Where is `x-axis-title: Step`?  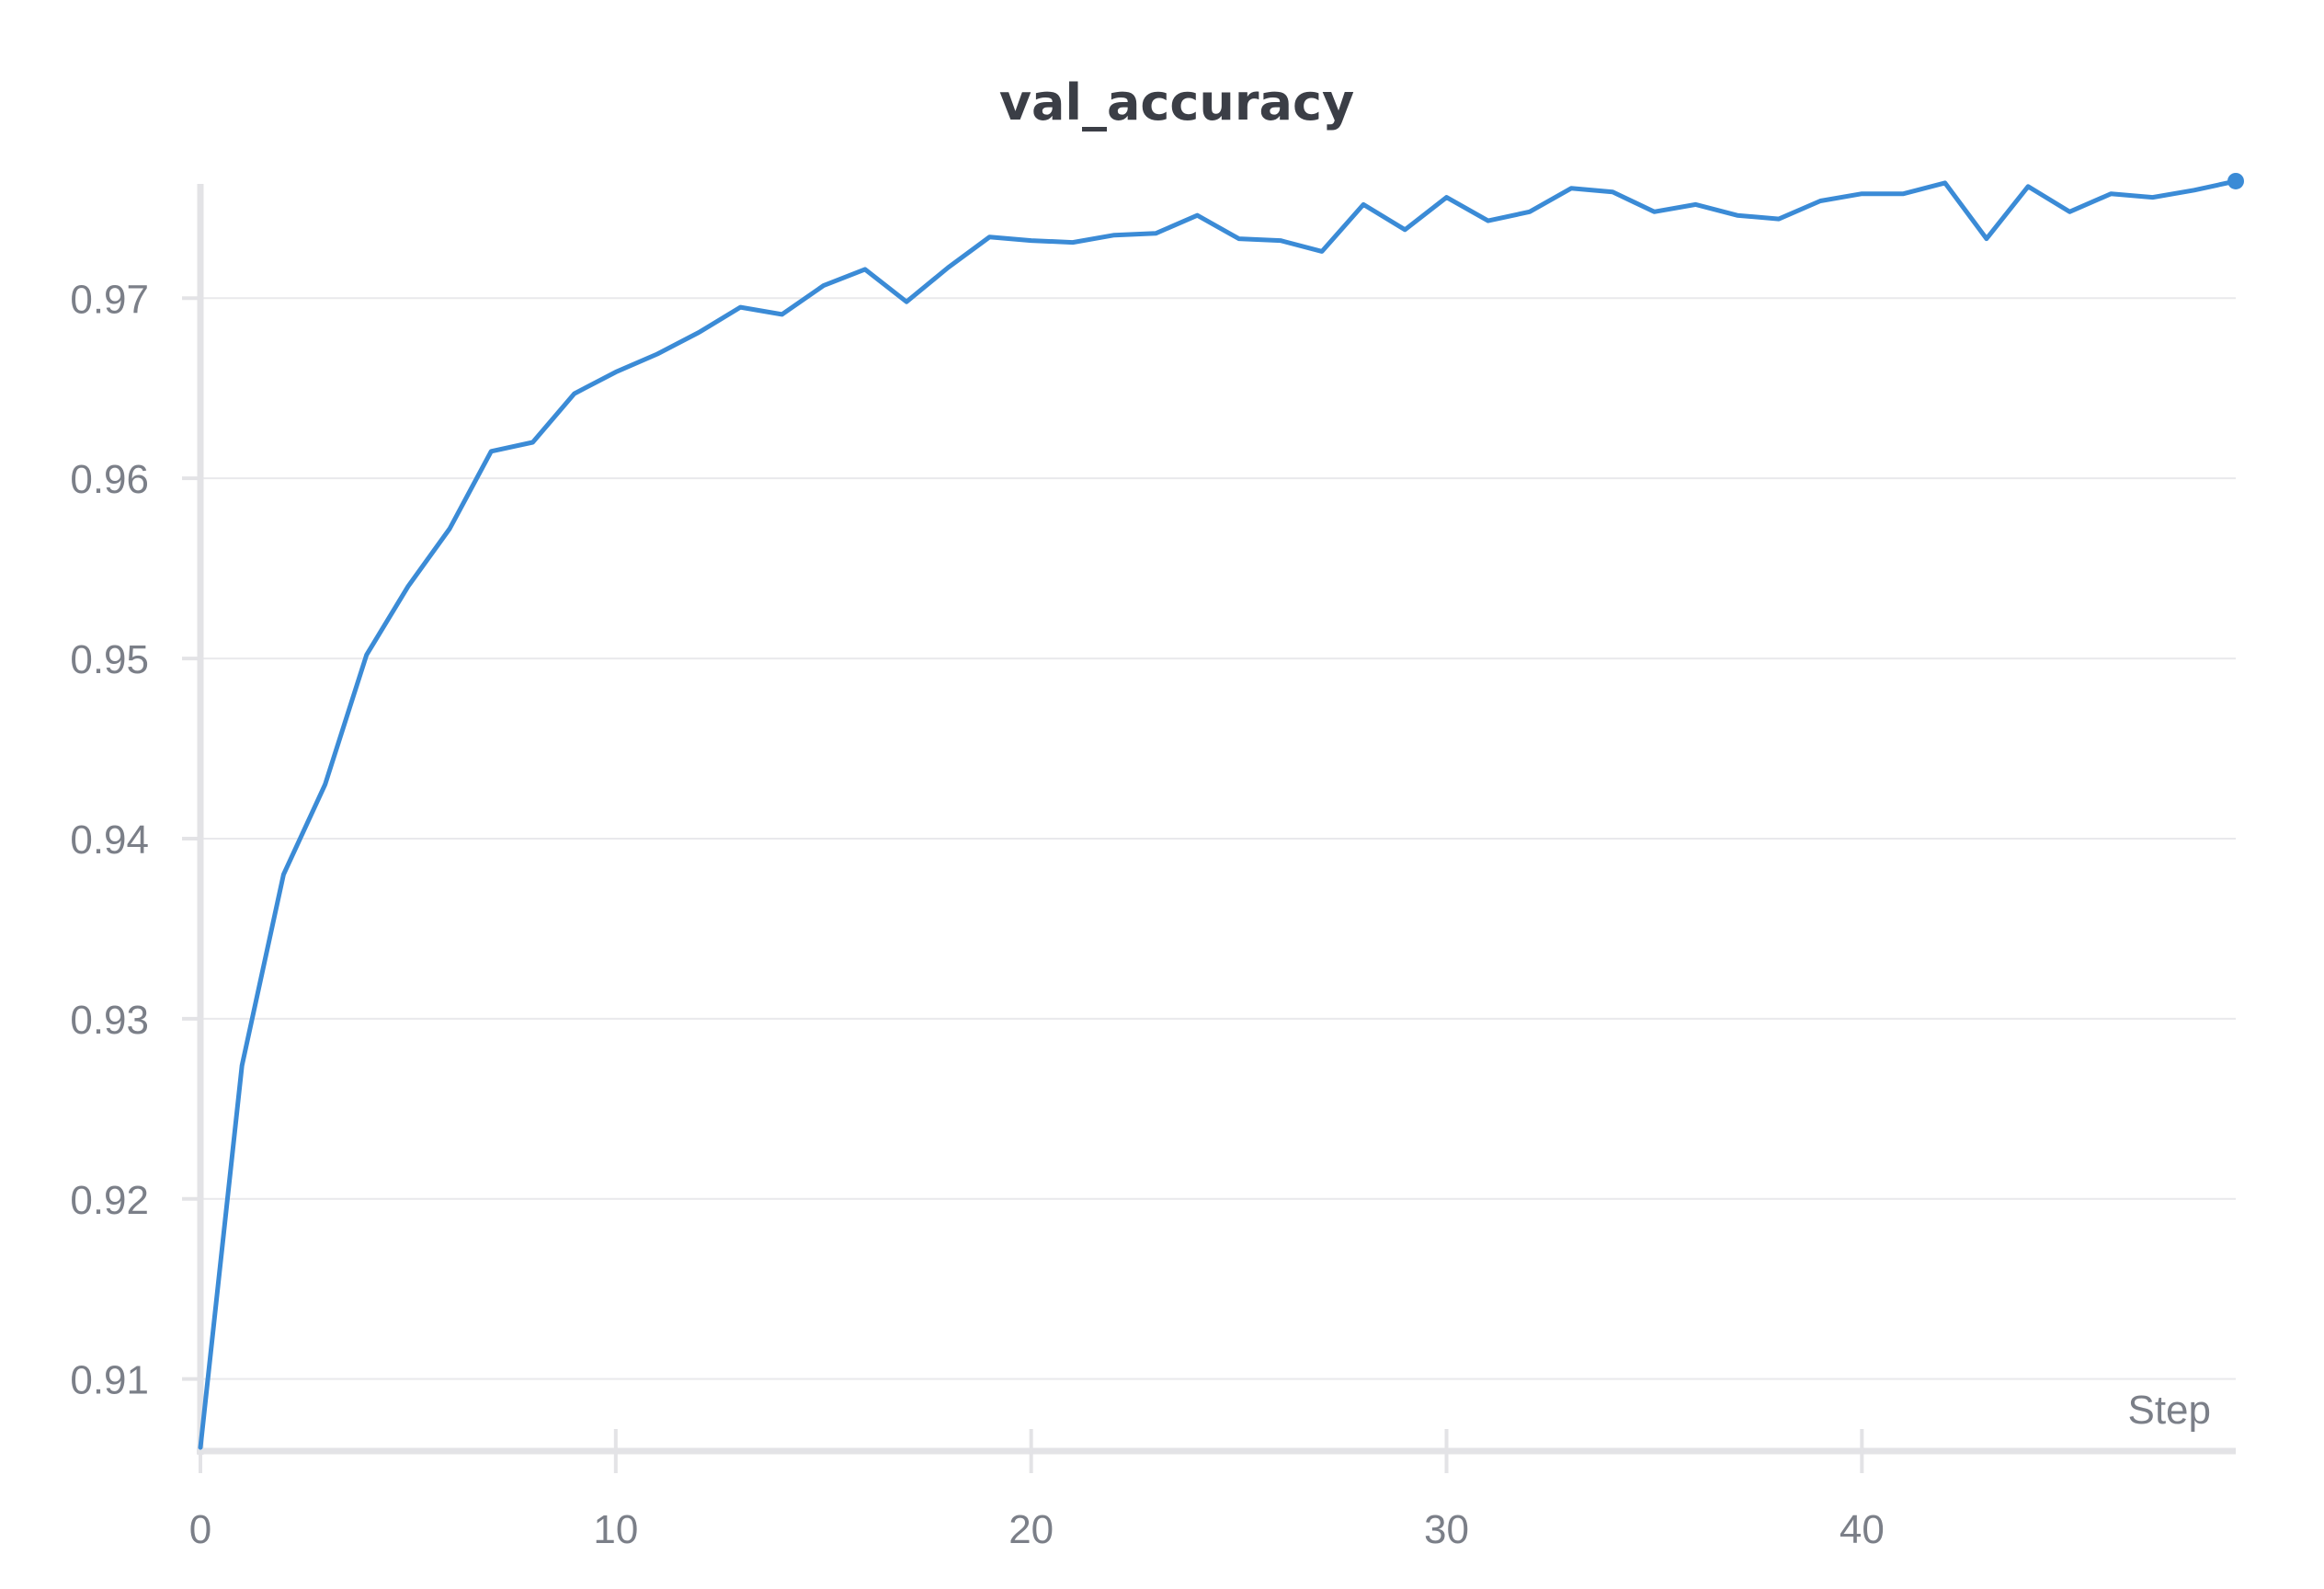
x-axis-title: Step is located at coordinates (2169, 1411).